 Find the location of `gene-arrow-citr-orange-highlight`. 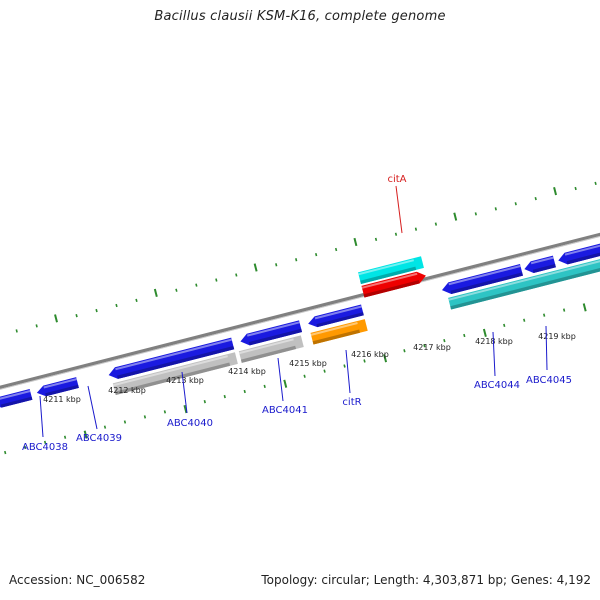

gene-arrow-citr-orange-highlight is located at coordinates (334, 329).